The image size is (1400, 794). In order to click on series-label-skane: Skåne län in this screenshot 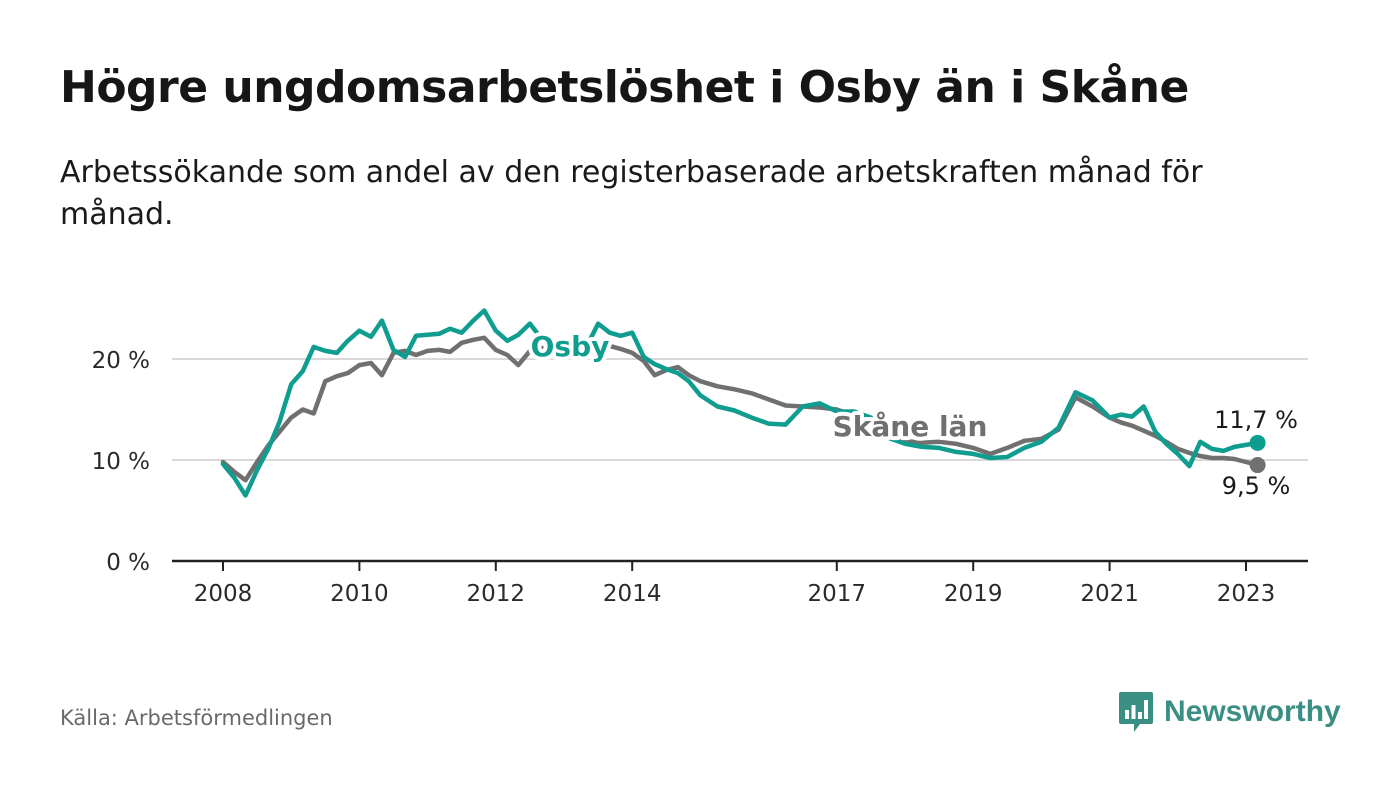, I will do `click(910, 426)`.